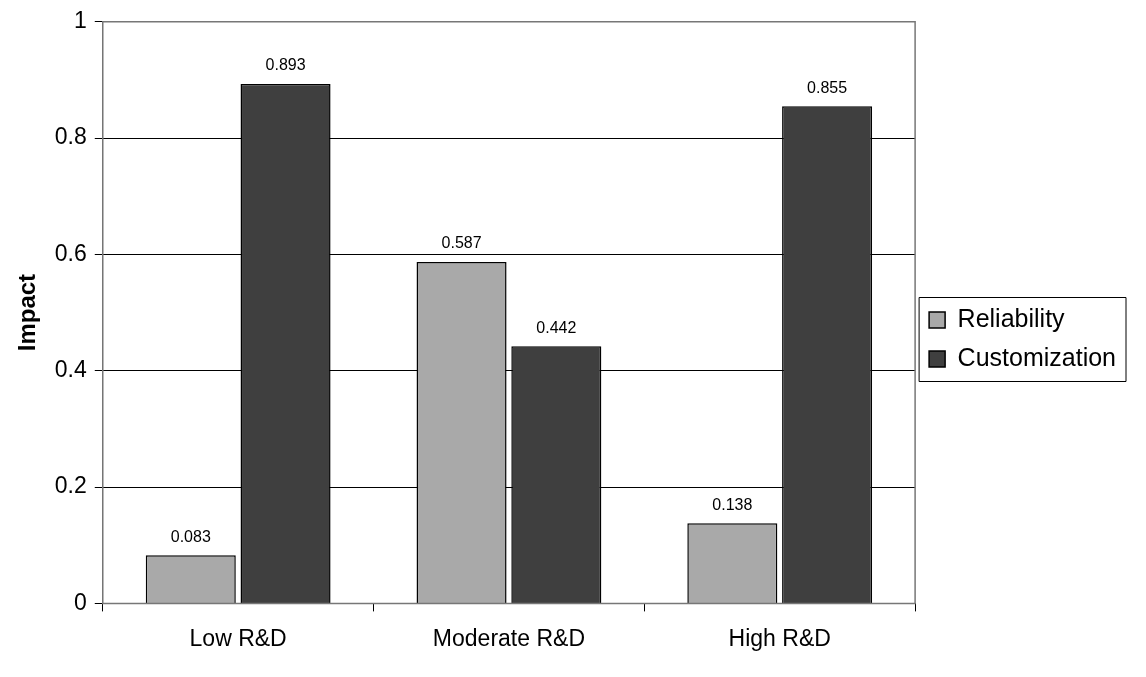  What do you see at coordinates (70, 252) in the screenshot?
I see `y-tick-label: 0.6` at bounding box center [70, 252].